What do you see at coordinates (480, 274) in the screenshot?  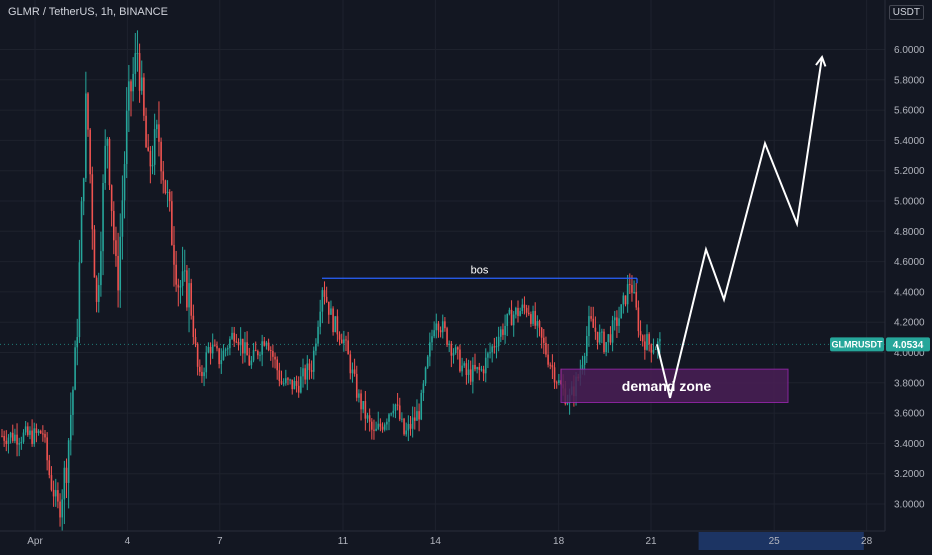 I see `bos-annotation: bos` at bounding box center [480, 274].